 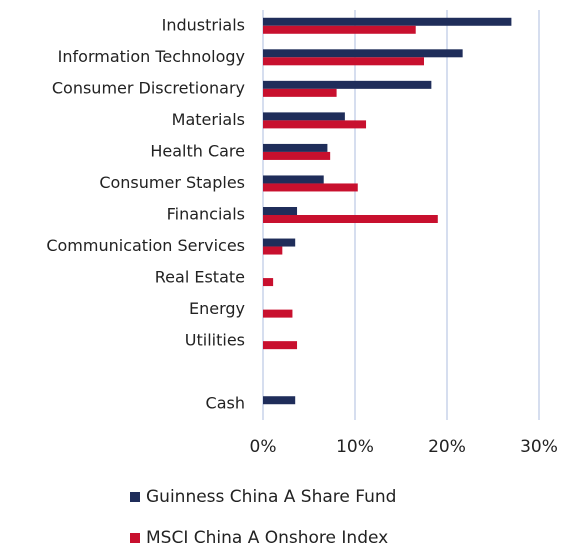 What do you see at coordinates (271, 497) in the screenshot?
I see `legend-label: Guinness China A Share Fund` at bounding box center [271, 497].